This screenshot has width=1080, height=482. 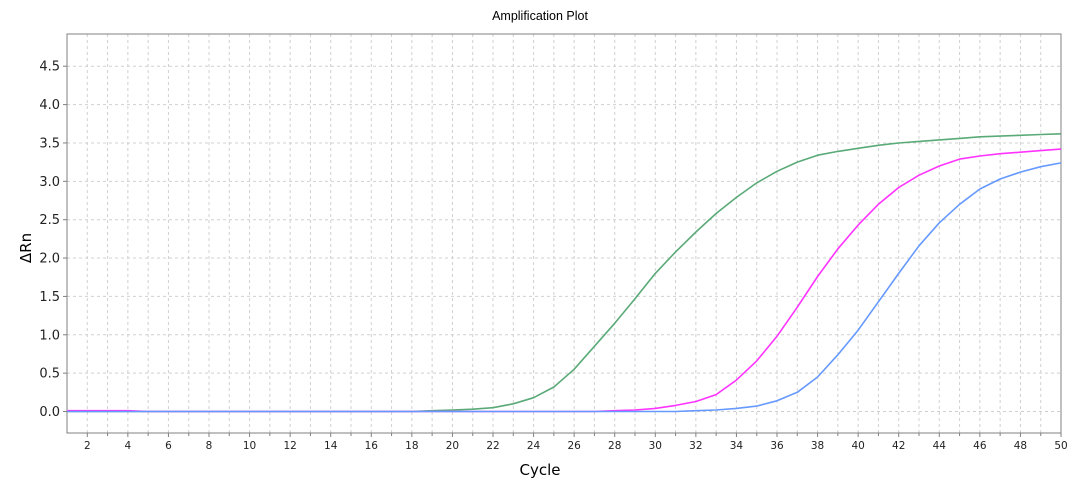 I want to click on x-tick-label: 36, so click(x=777, y=446).